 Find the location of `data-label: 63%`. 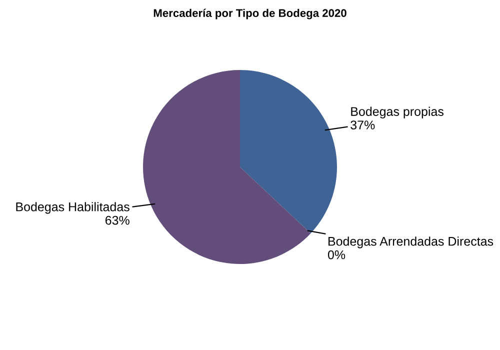

data-label: 63% is located at coordinates (117, 220).